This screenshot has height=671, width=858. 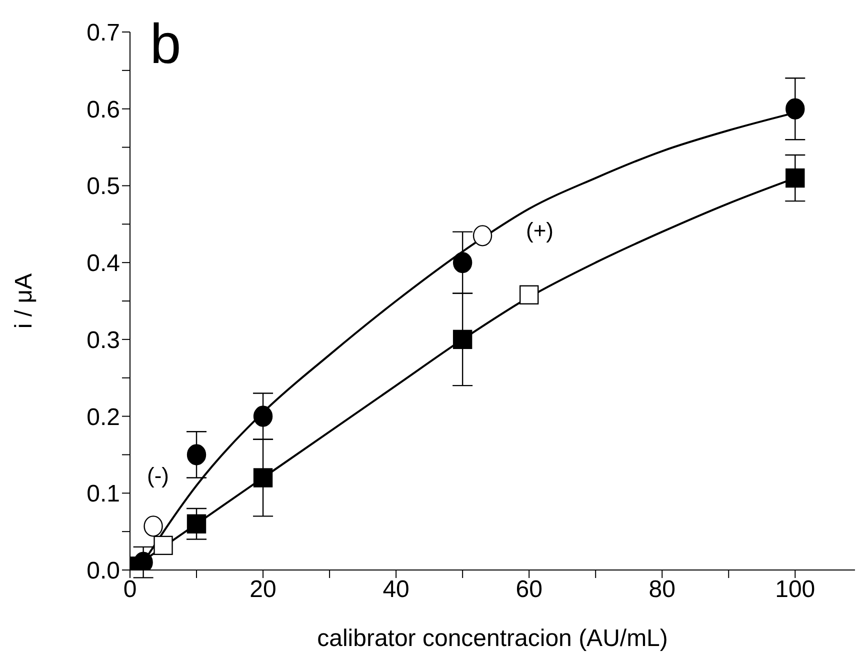 I want to click on x-tick-label: 40, so click(x=396, y=590).